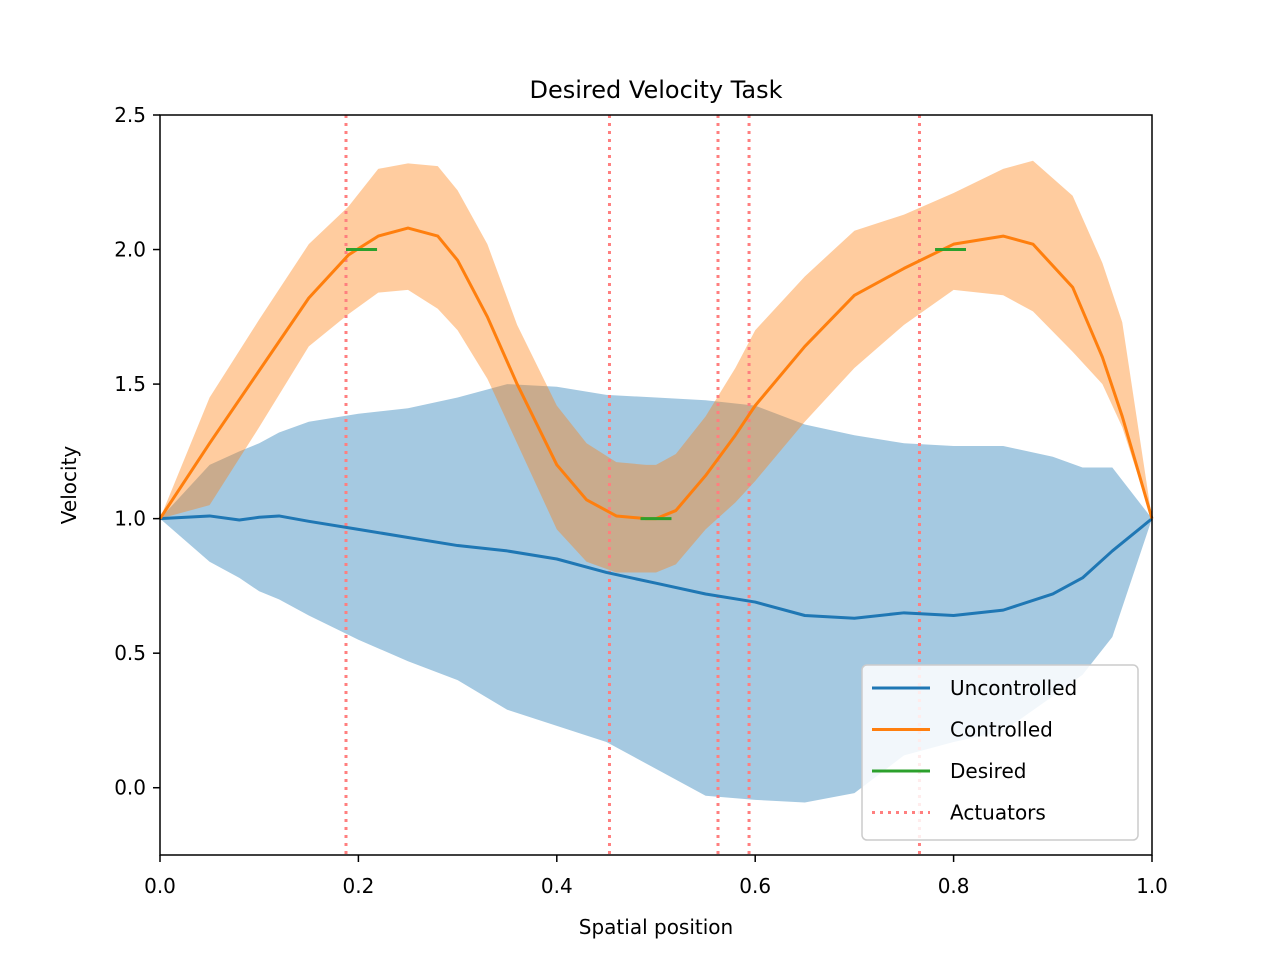 The width and height of the screenshot is (1280, 960). Describe the element at coordinates (656, 927) in the screenshot. I see `x-axis-label: Spatial position` at that location.